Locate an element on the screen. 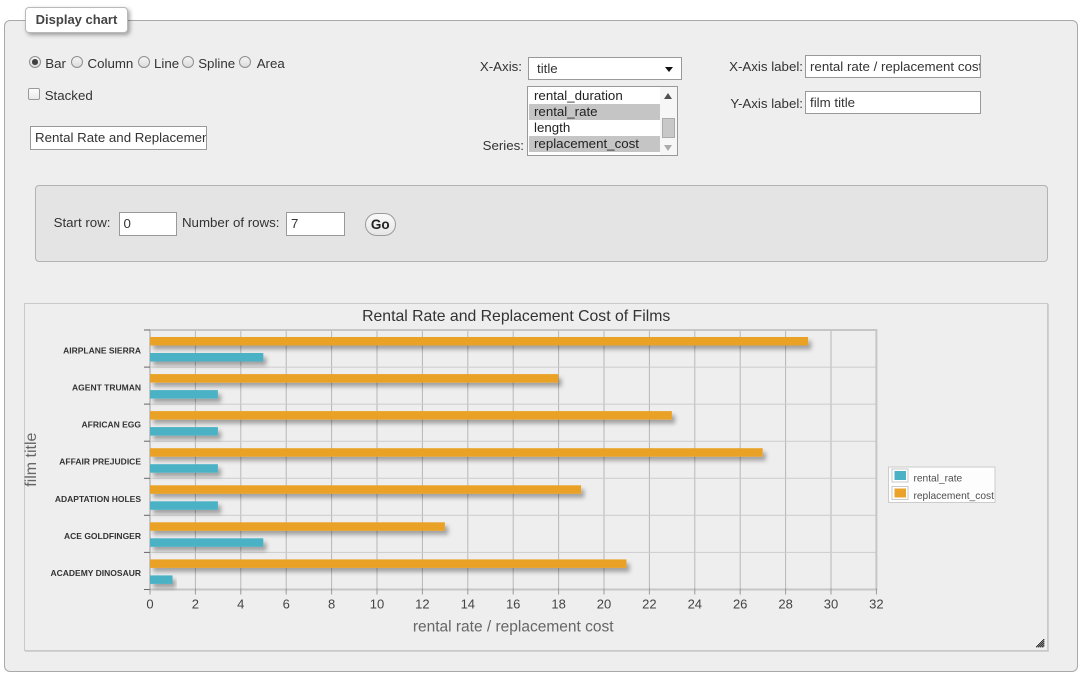  svg-text: 0 is located at coordinates (149, 604).